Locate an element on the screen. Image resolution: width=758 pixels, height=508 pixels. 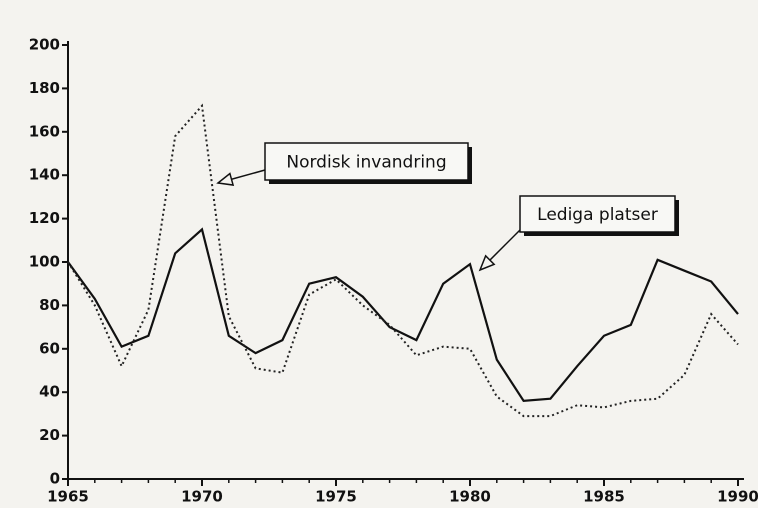
y-tick-label: 40 is located at coordinates (49, 392).